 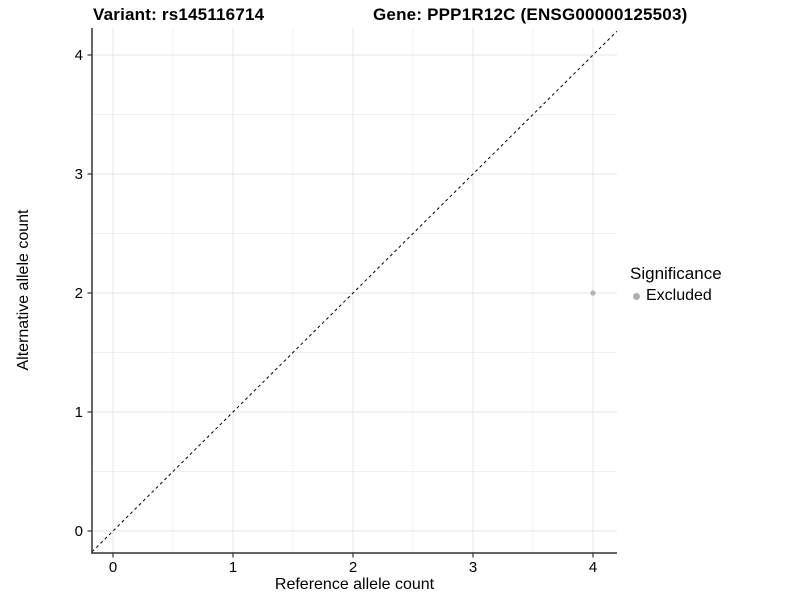 What do you see at coordinates (593, 293) in the screenshot?
I see `data-point` at bounding box center [593, 293].